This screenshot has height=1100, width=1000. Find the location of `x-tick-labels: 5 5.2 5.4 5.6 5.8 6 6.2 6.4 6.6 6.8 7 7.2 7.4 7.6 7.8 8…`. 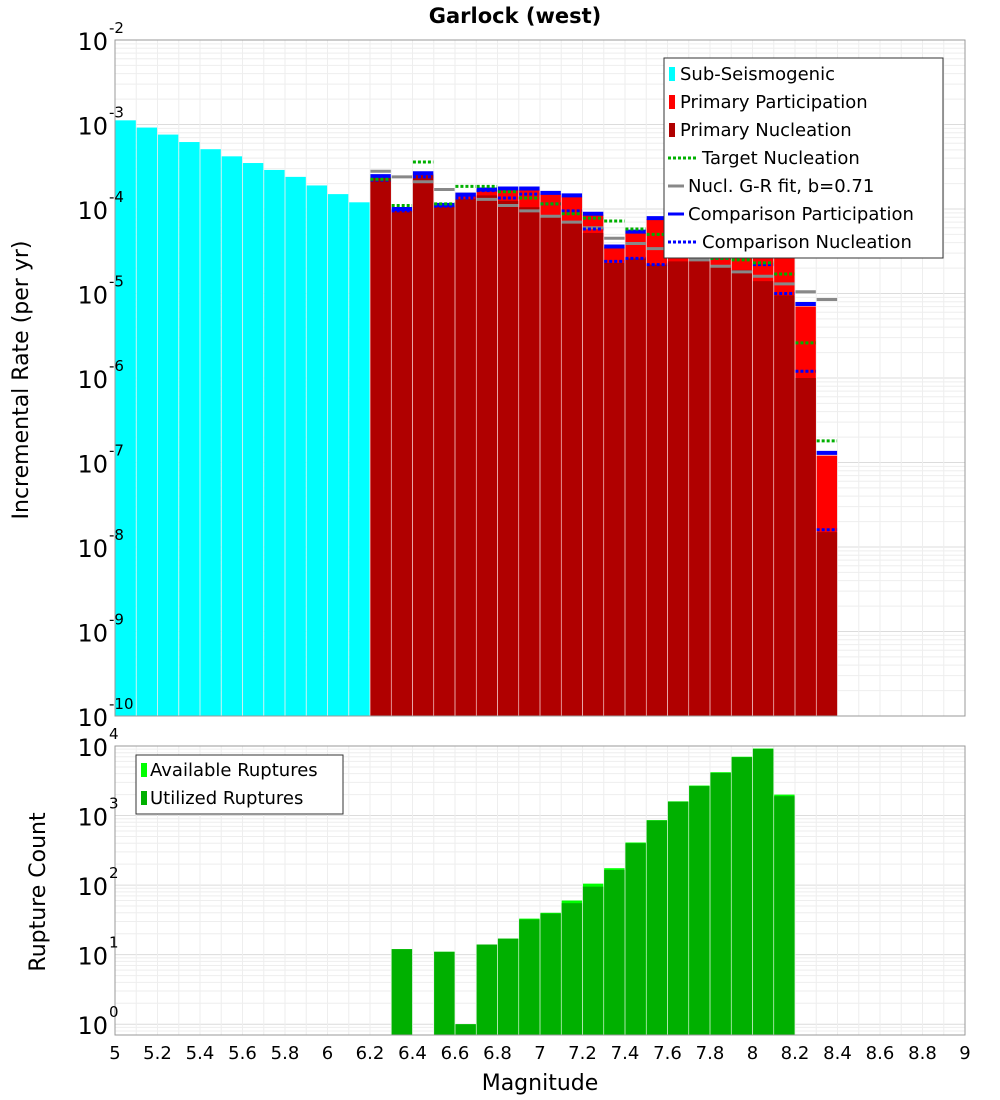

x-tick-labels: 5 5.2 5.4 5.6 5.8 6 6.2 6.4 6.6 6.8 7 7.2 7.4 7.6 7.8 8… is located at coordinates (539, 1053).